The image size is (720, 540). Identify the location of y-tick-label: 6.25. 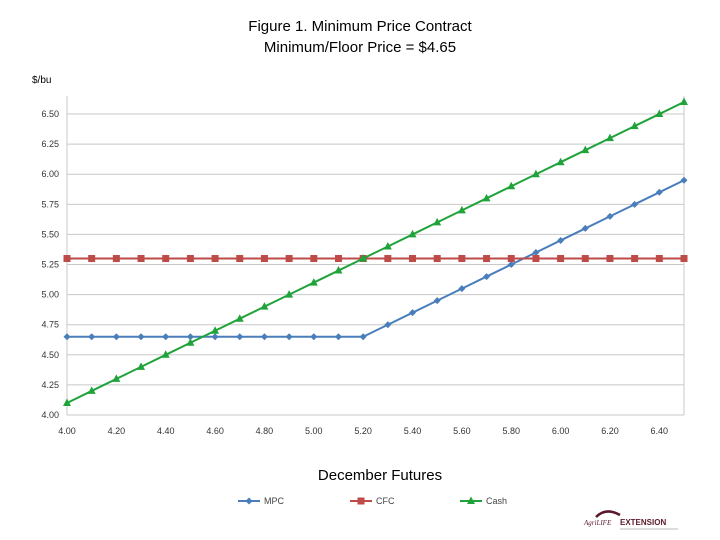
(50, 144).